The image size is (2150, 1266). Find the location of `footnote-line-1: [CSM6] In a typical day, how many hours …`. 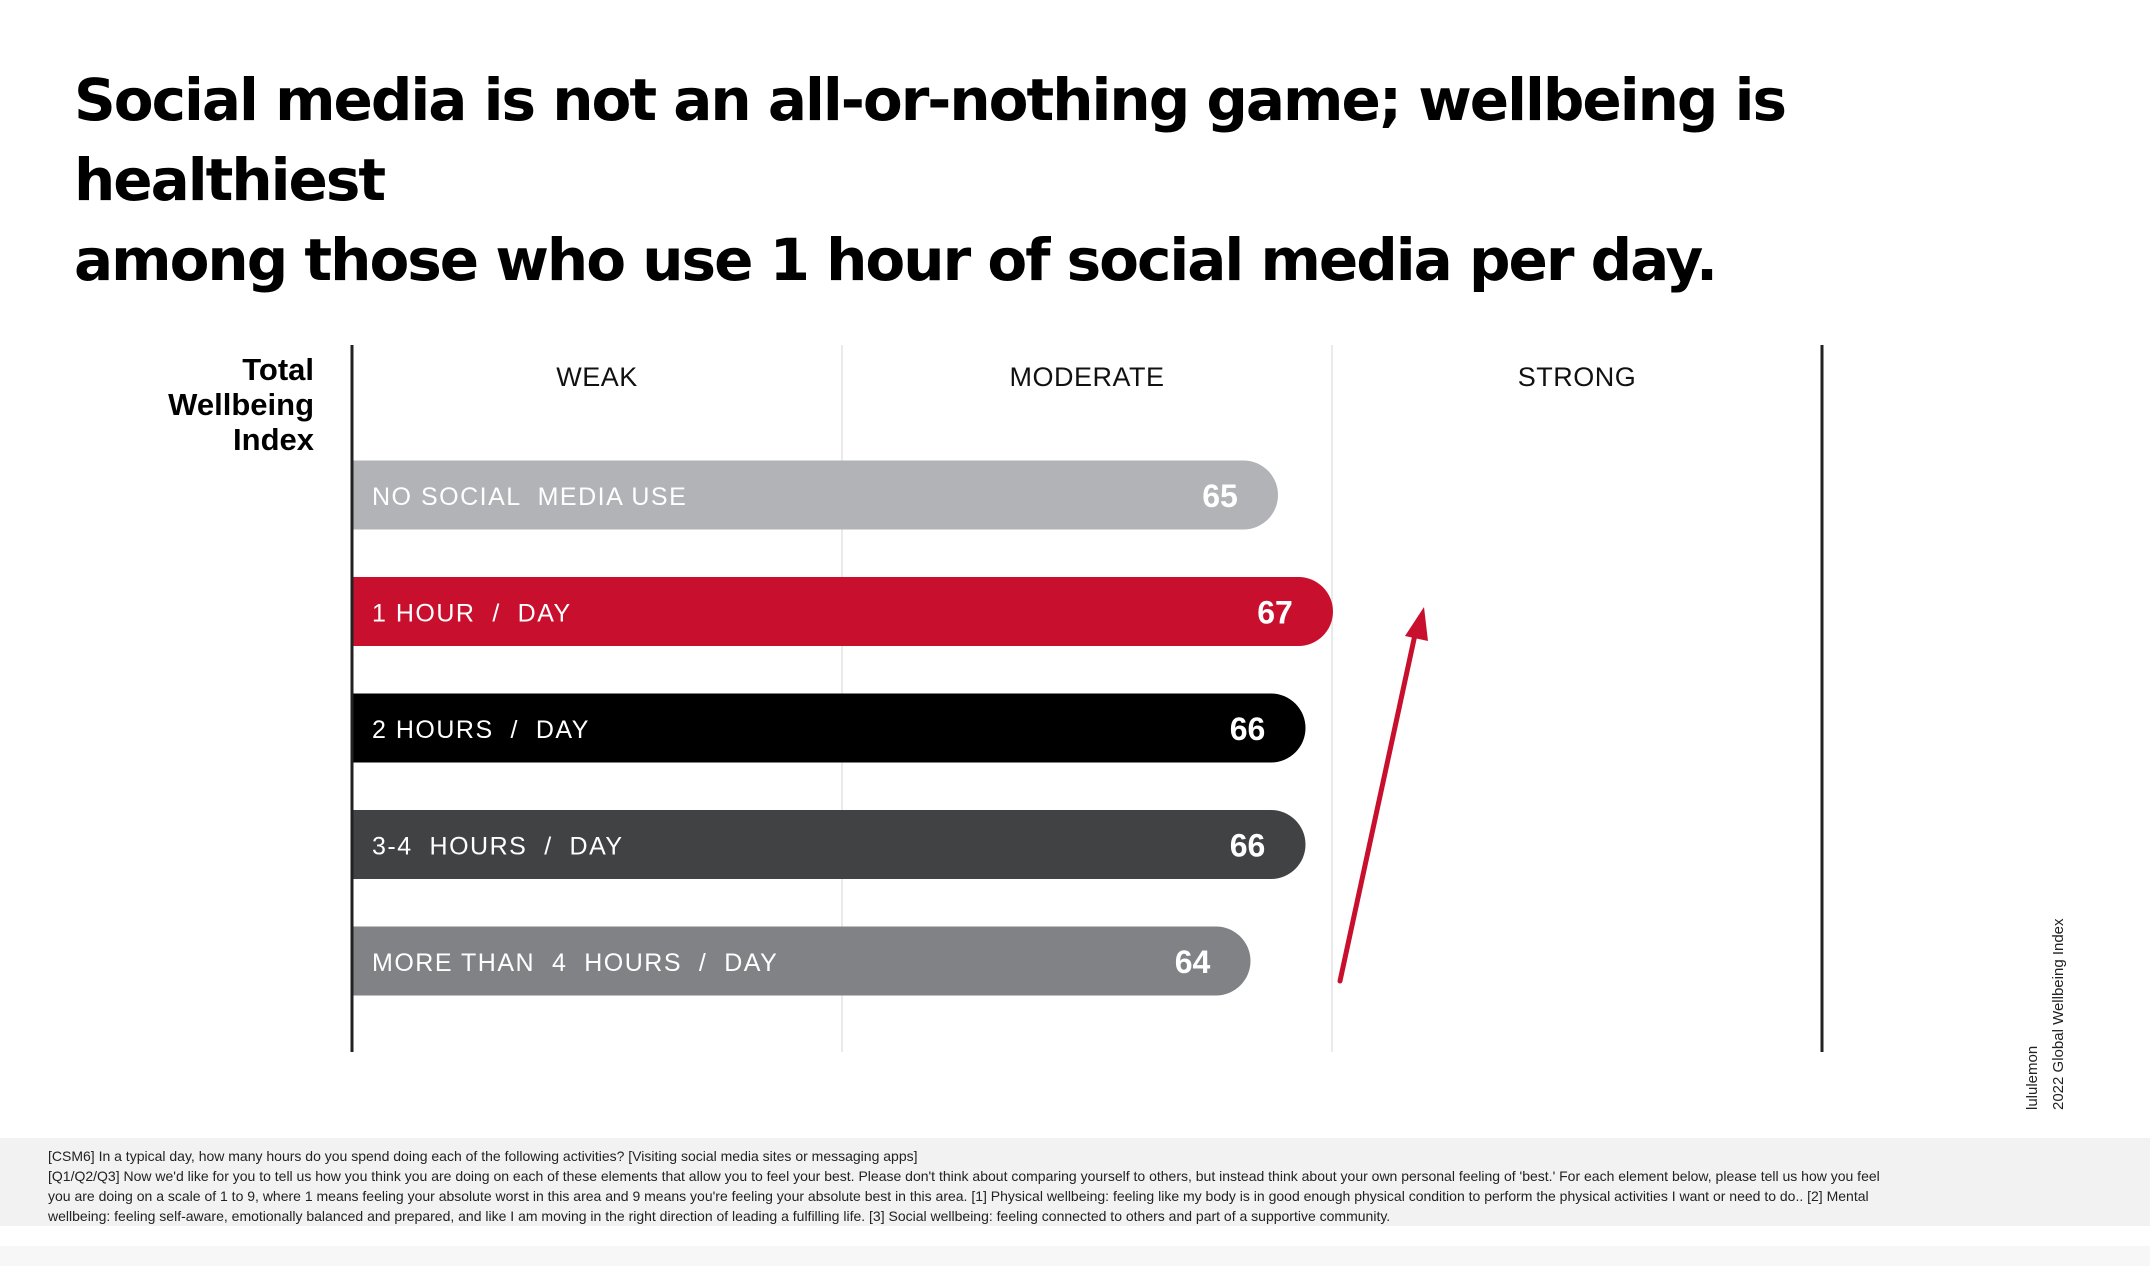

footnote-line-1: [CSM6] In a typical day, how many hours … is located at coordinates (483, 1156).